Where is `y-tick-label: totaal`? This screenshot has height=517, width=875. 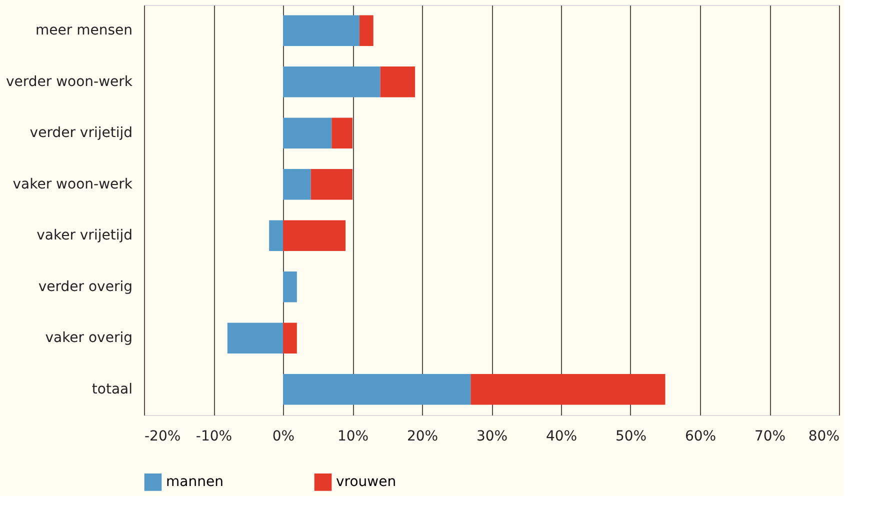 y-tick-label: totaal is located at coordinates (112, 389).